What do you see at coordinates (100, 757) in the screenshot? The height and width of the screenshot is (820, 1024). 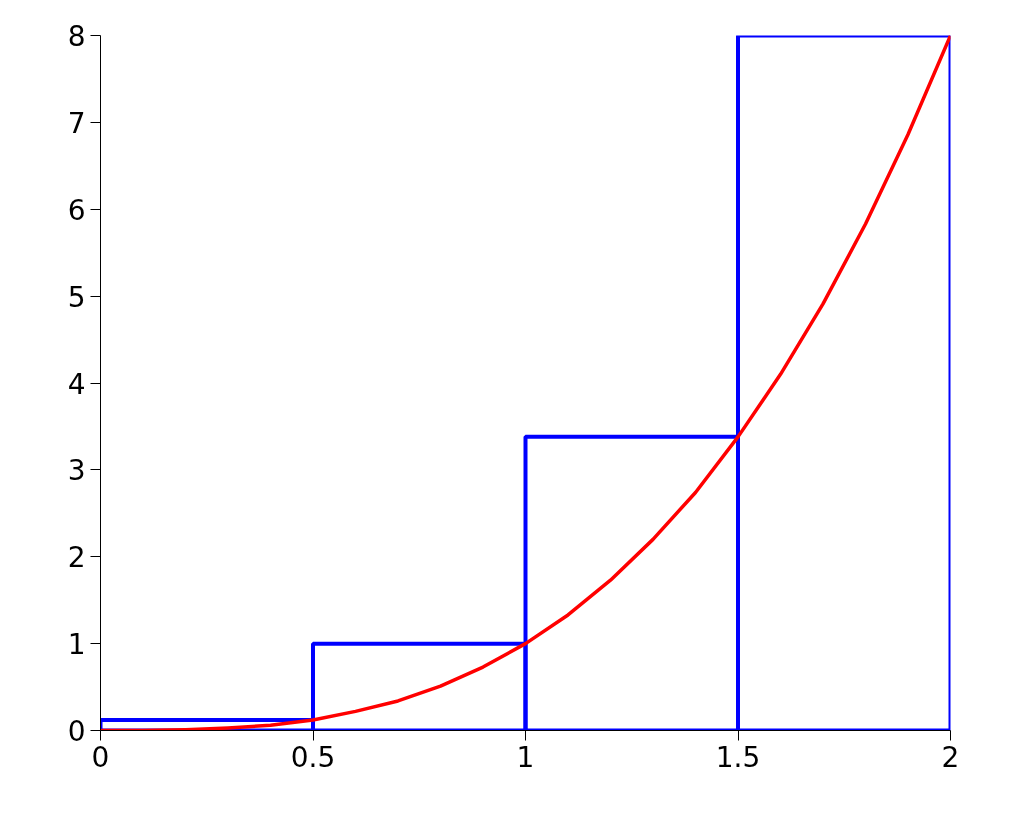 I see `x-tick-label: 0` at bounding box center [100, 757].